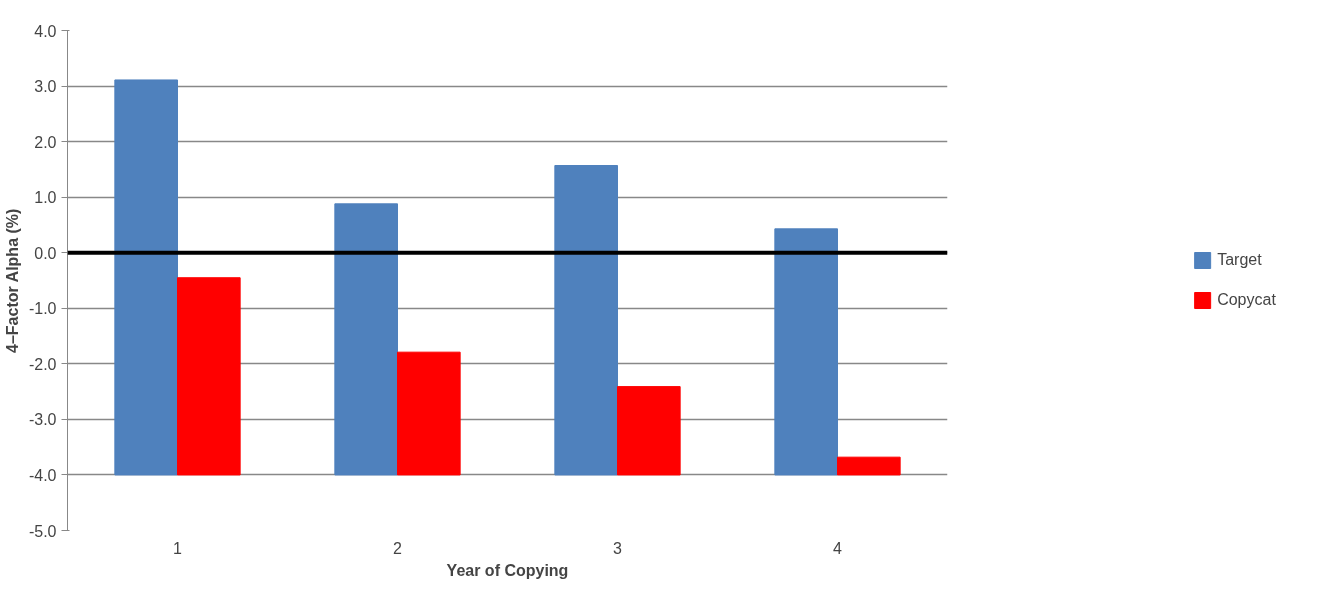  I want to click on y-tick-label: 1.0, so click(45, 198).